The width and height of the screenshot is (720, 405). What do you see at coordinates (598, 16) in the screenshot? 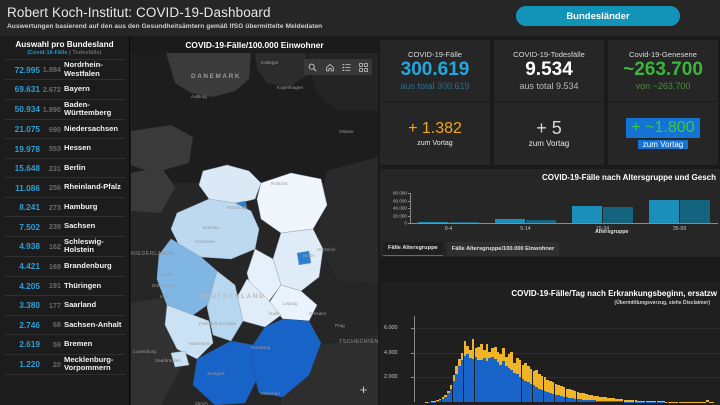
I see `bundeslaender-button: Bundesländer` at bounding box center [598, 16].